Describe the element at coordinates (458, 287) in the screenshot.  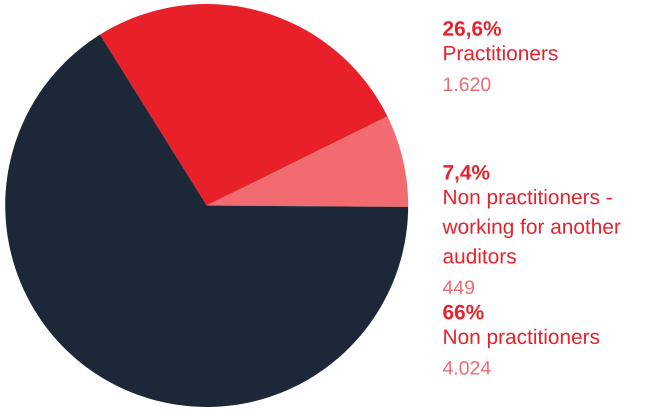
I see `text: 449` at that location.